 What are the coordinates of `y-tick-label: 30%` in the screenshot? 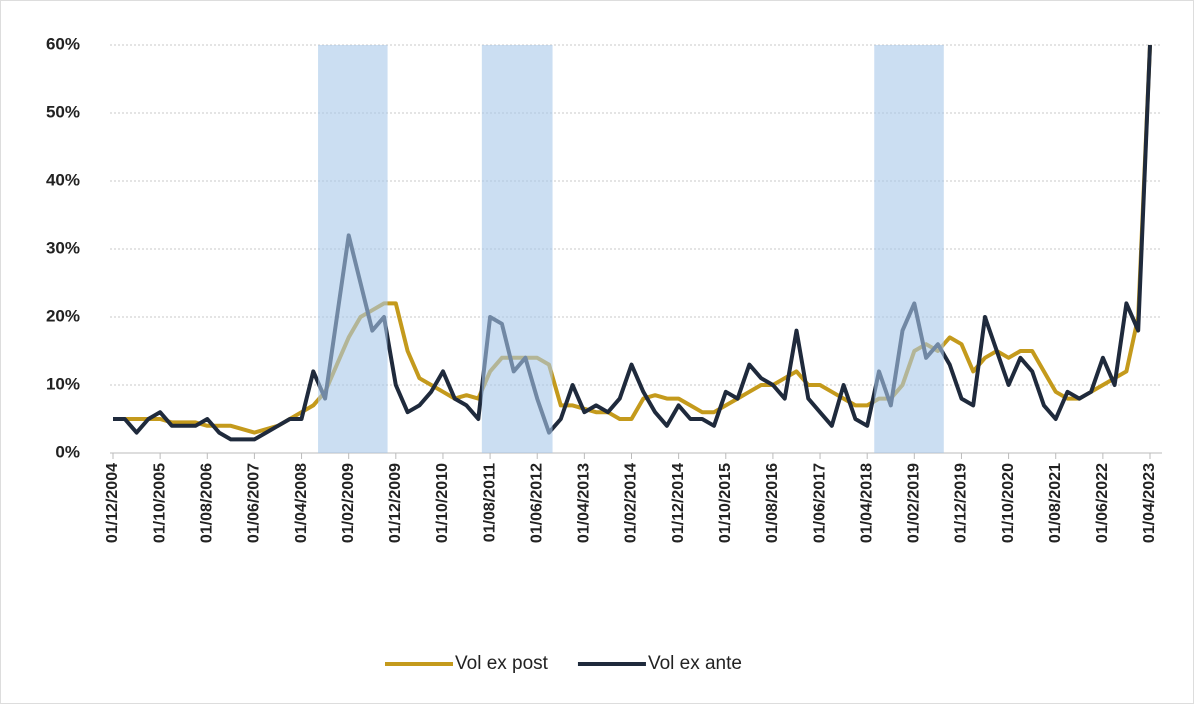 It's located at (63, 247).